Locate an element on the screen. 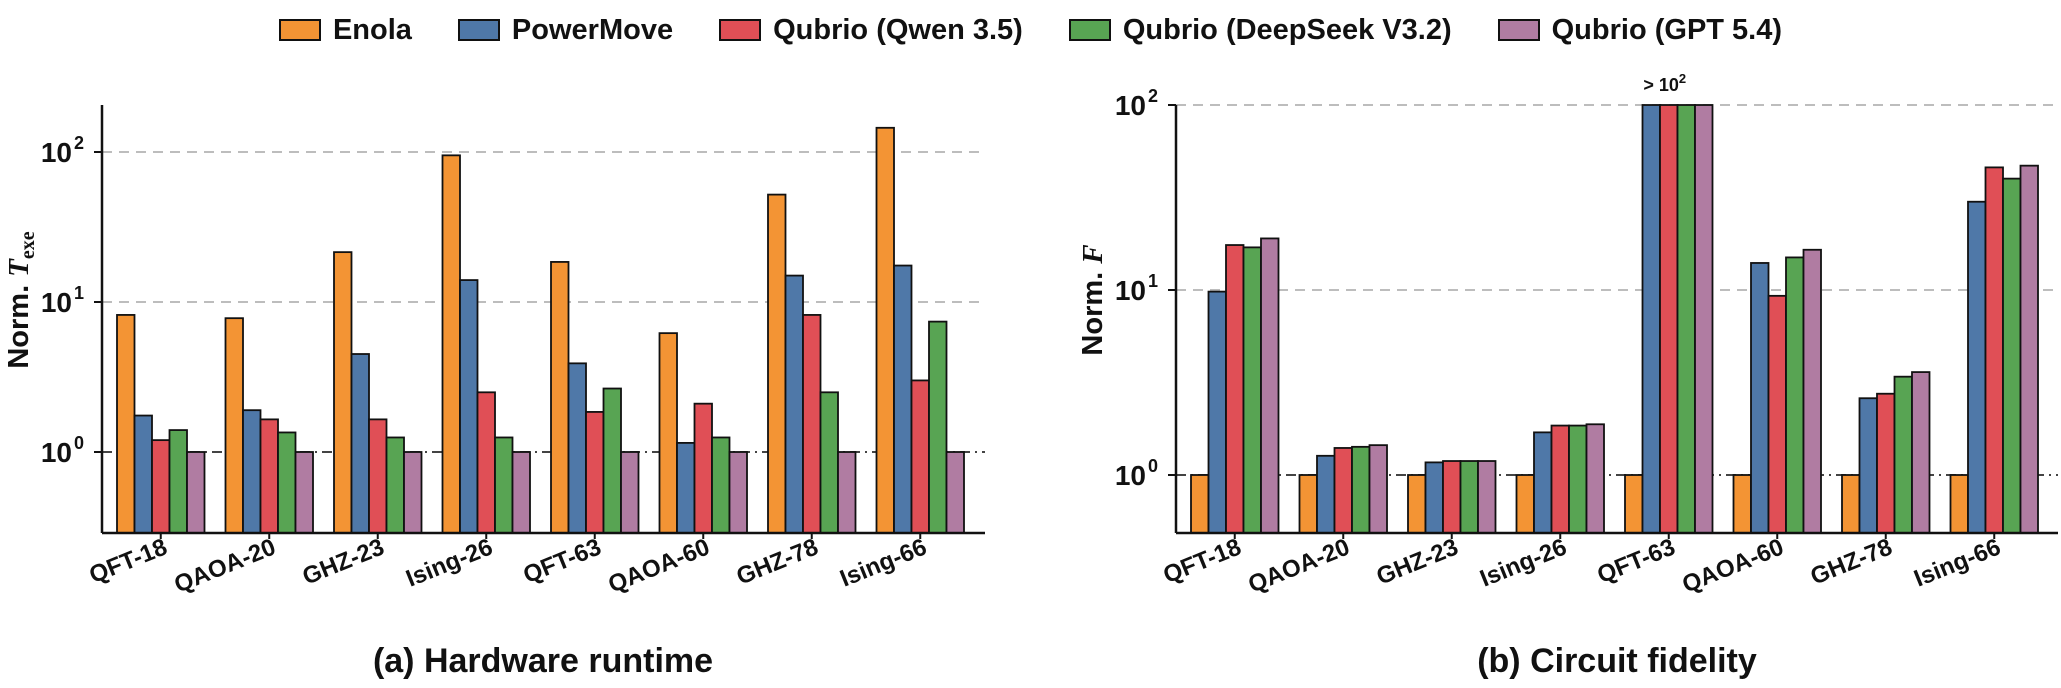 The height and width of the screenshot is (688, 2061). x-tick-label: QAOA-60 is located at coordinates (658, 566).